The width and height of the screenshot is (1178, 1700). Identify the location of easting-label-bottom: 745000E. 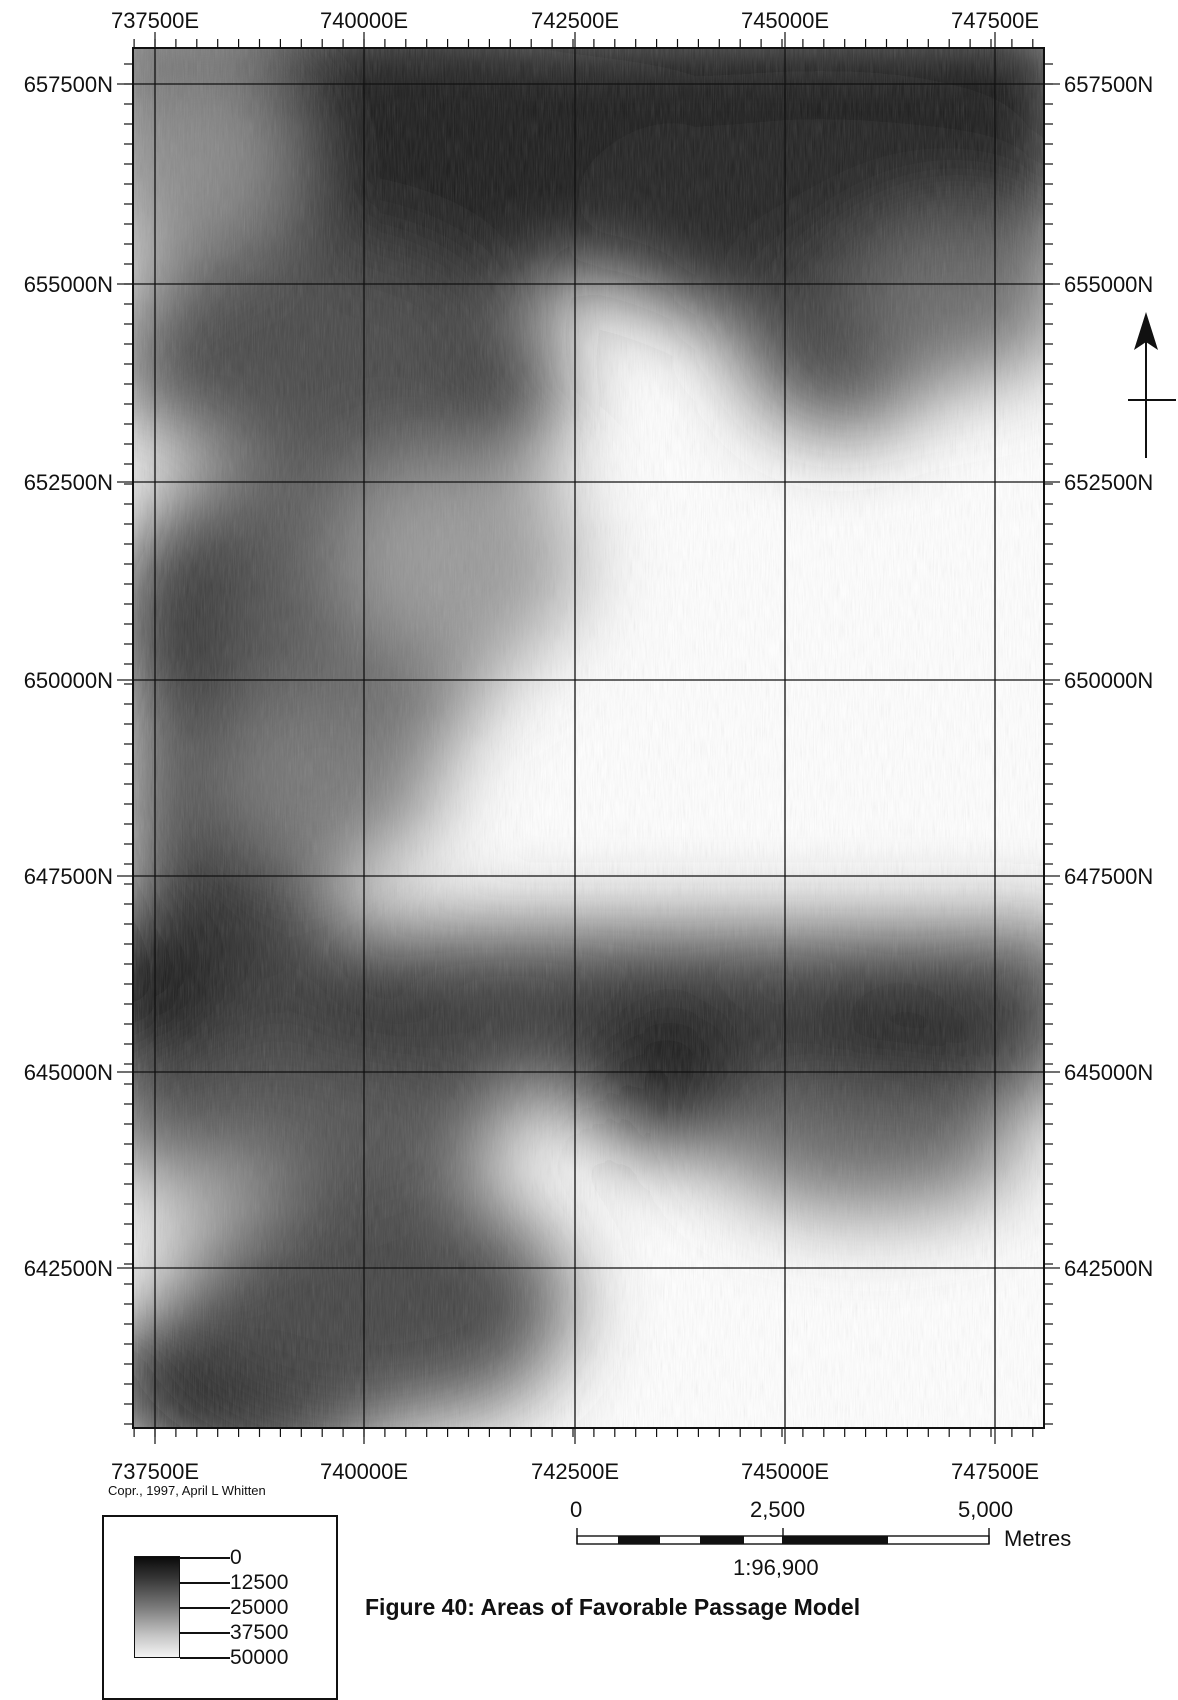
(785, 1471).